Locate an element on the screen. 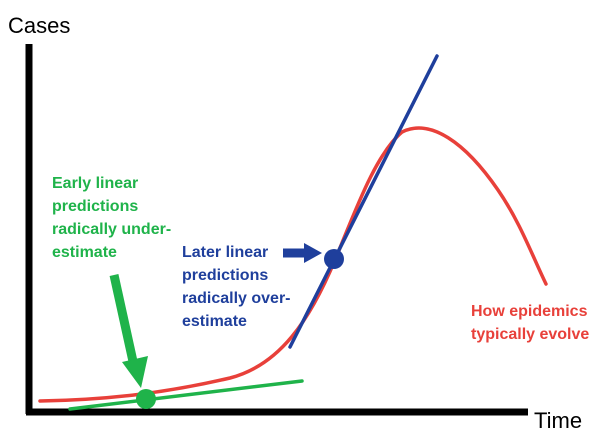  early-arrow-shaft is located at coordinates (124, 320).